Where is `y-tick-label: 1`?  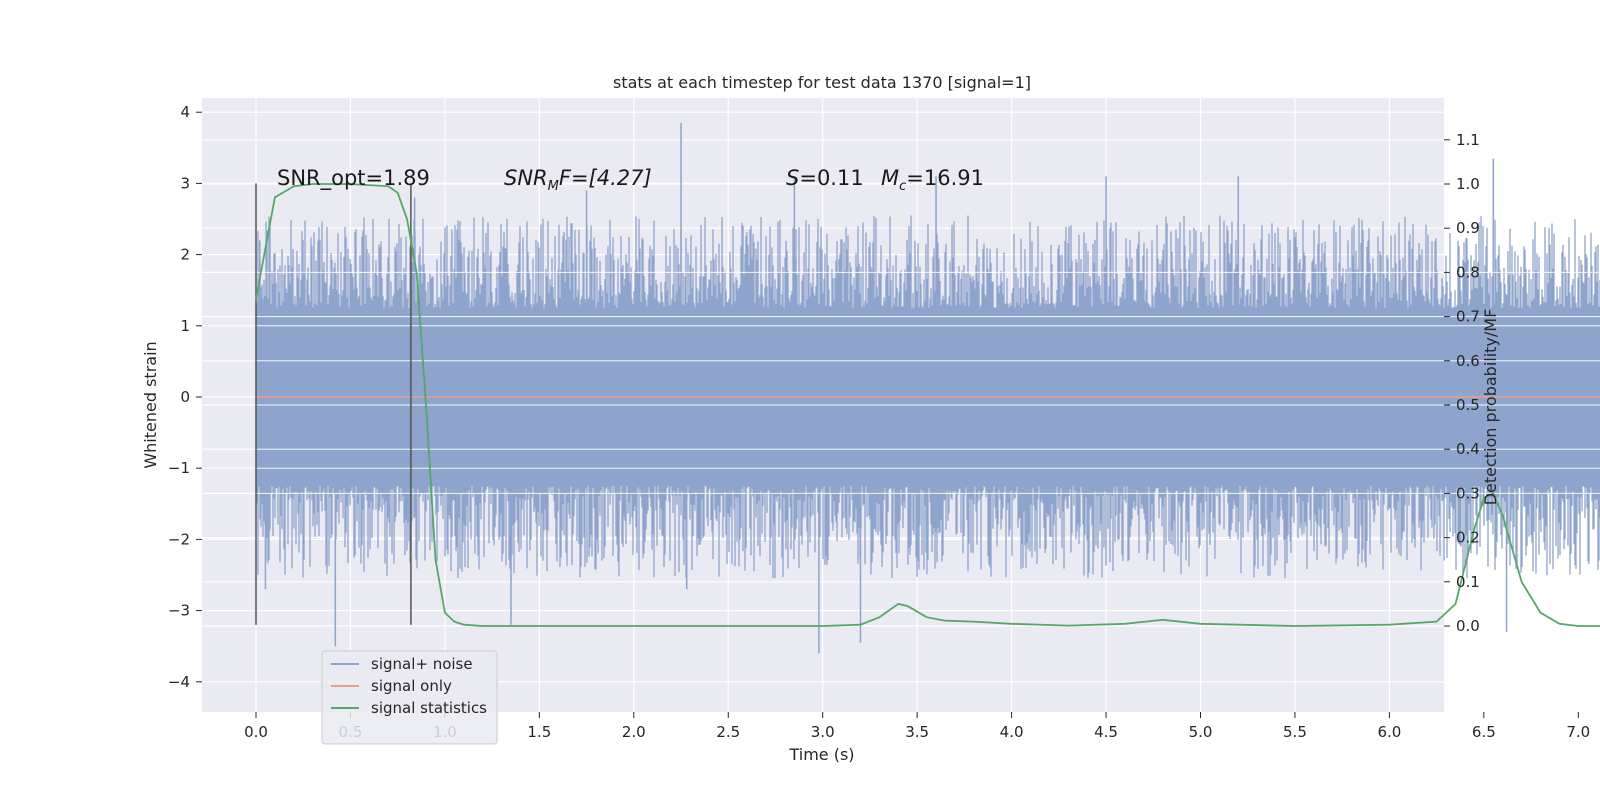 y-tick-label: 1 is located at coordinates (185, 326).